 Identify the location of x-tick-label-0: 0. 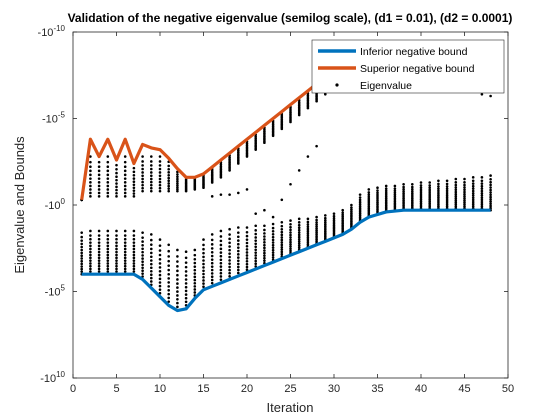
(73, 389).